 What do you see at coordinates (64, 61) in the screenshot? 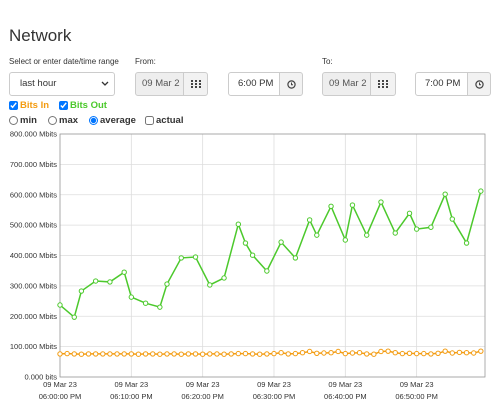
I see `range-label: Select or enter date/time range` at bounding box center [64, 61].